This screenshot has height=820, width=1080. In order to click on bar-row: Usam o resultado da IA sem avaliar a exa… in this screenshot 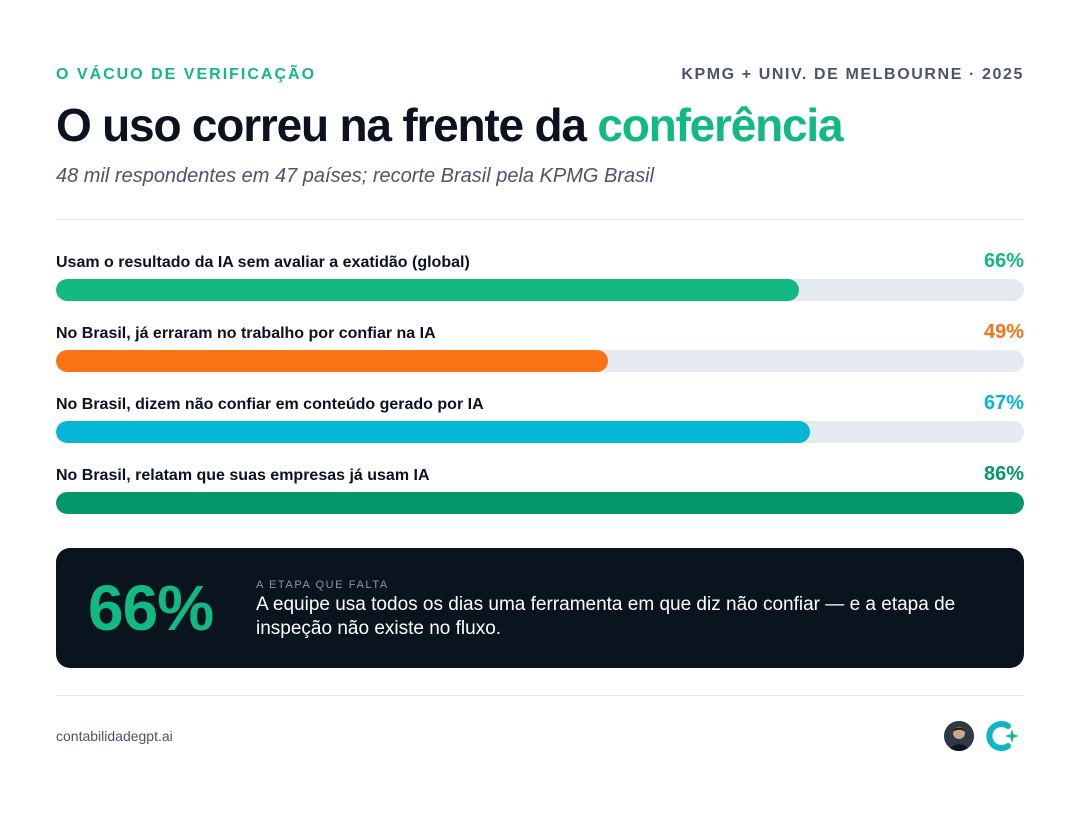, I will do `click(540, 280)`.